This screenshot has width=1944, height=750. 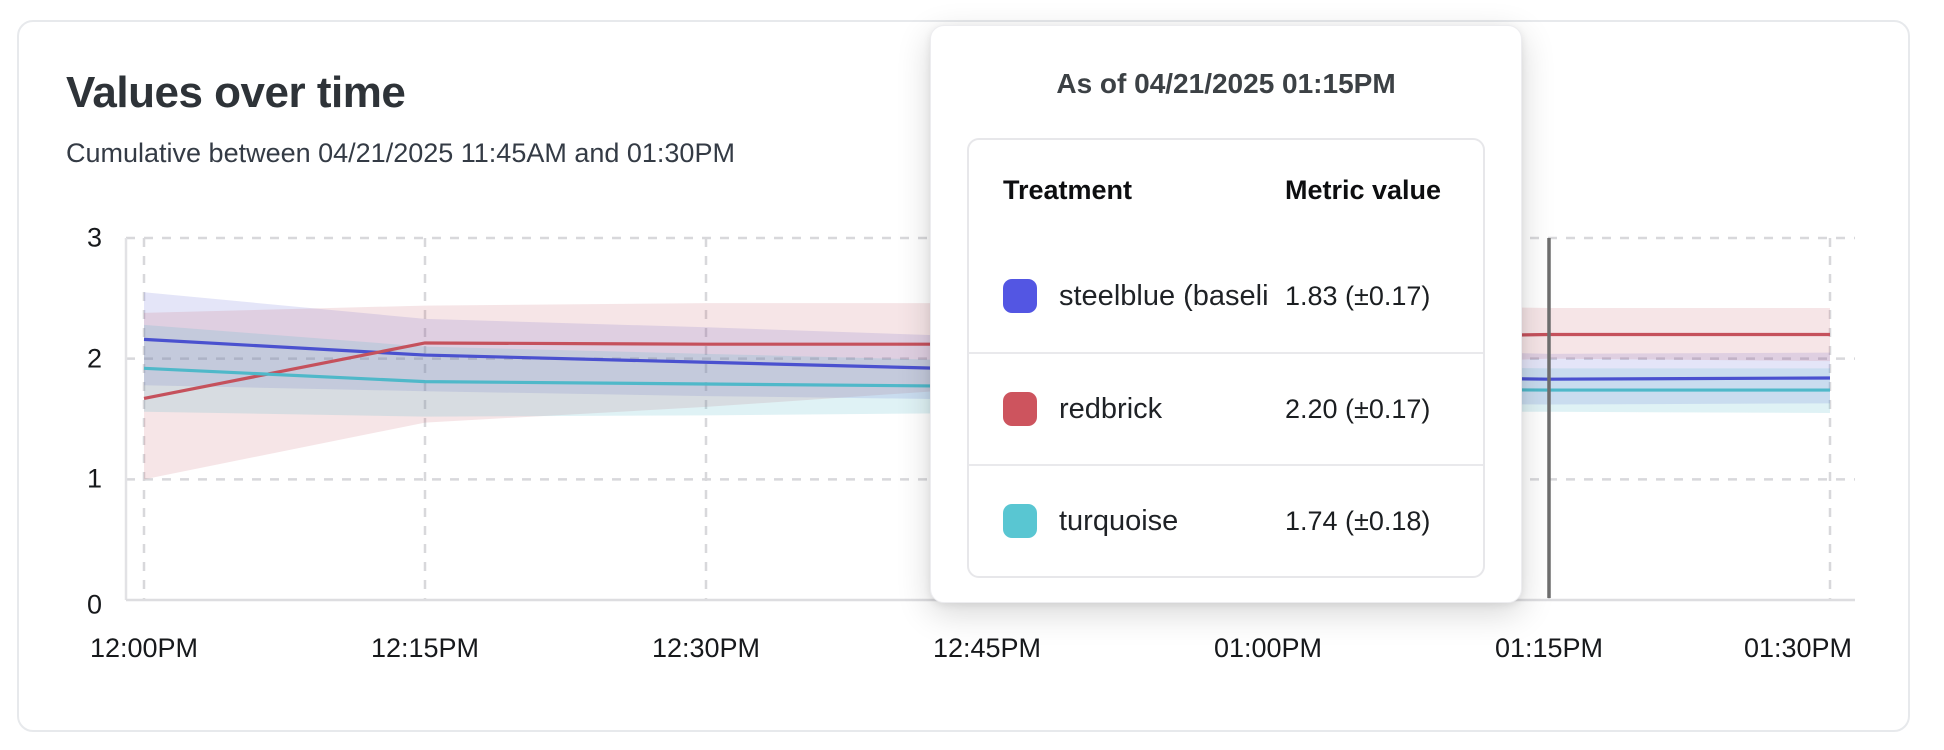 What do you see at coordinates (1358, 408) in the screenshot?
I see `metric-value: 2.20 (±0.17)` at bounding box center [1358, 408].